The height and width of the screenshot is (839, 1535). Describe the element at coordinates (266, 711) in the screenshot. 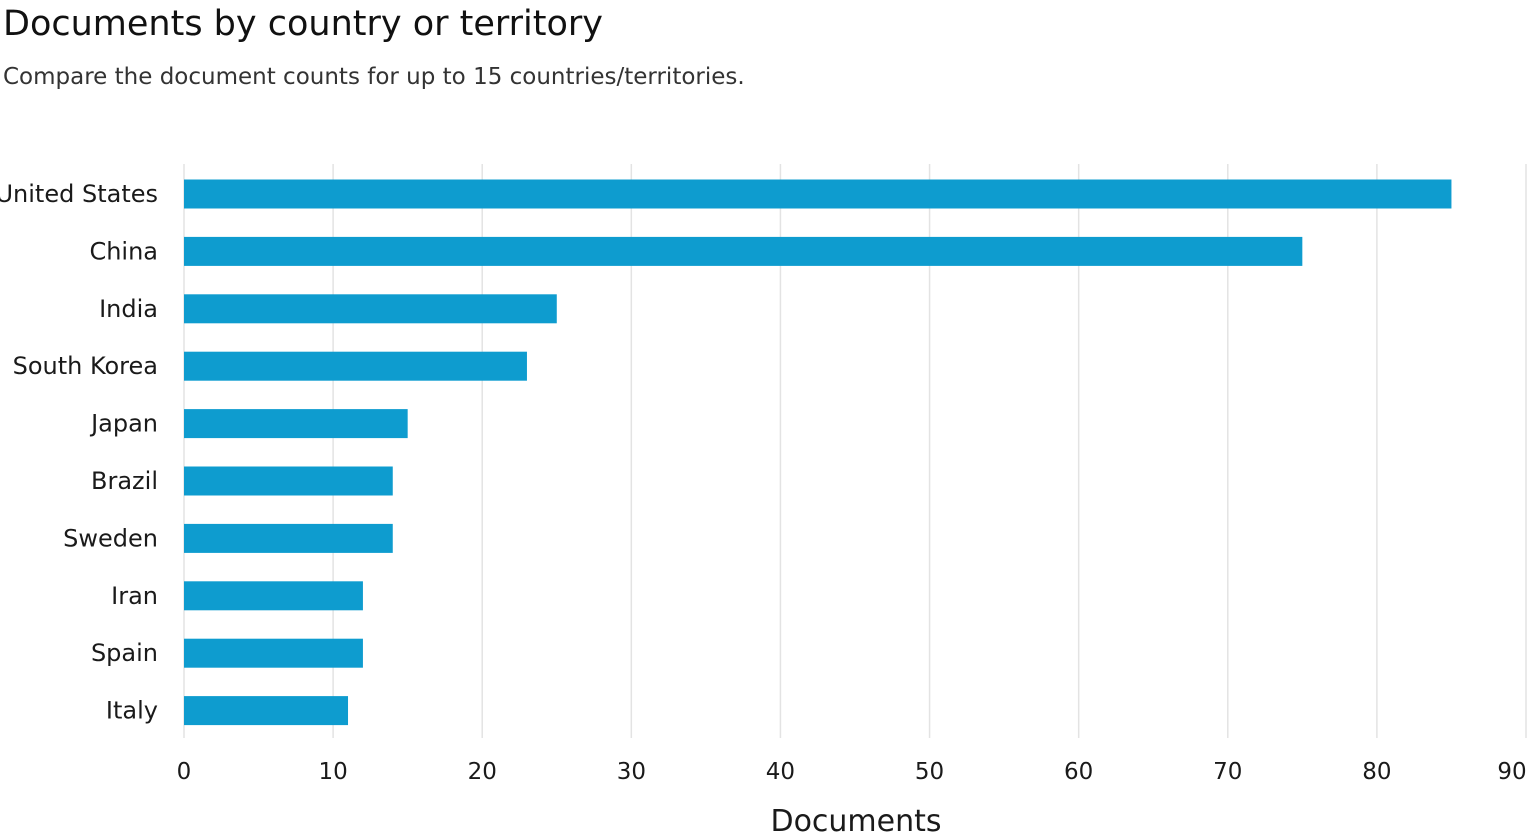

I see `bar-italy` at that location.